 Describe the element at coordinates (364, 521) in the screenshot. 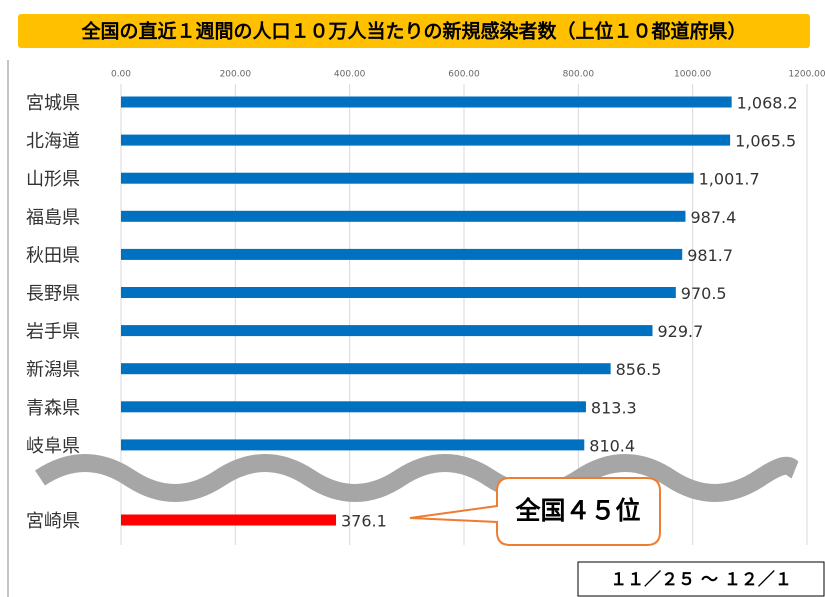

I see `value-label: 376.1` at that location.